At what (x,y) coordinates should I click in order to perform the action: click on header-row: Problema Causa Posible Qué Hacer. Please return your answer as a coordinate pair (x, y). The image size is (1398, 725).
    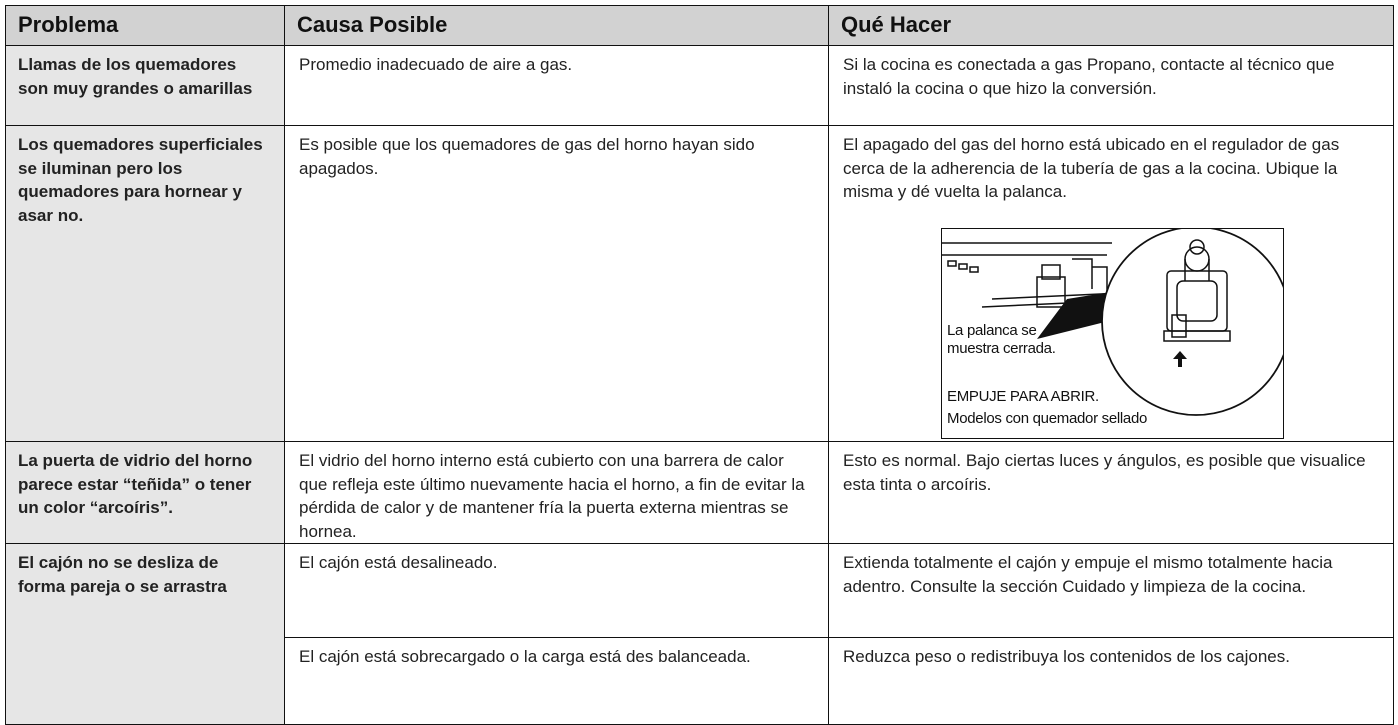
    Looking at the image, I should click on (699, 25).